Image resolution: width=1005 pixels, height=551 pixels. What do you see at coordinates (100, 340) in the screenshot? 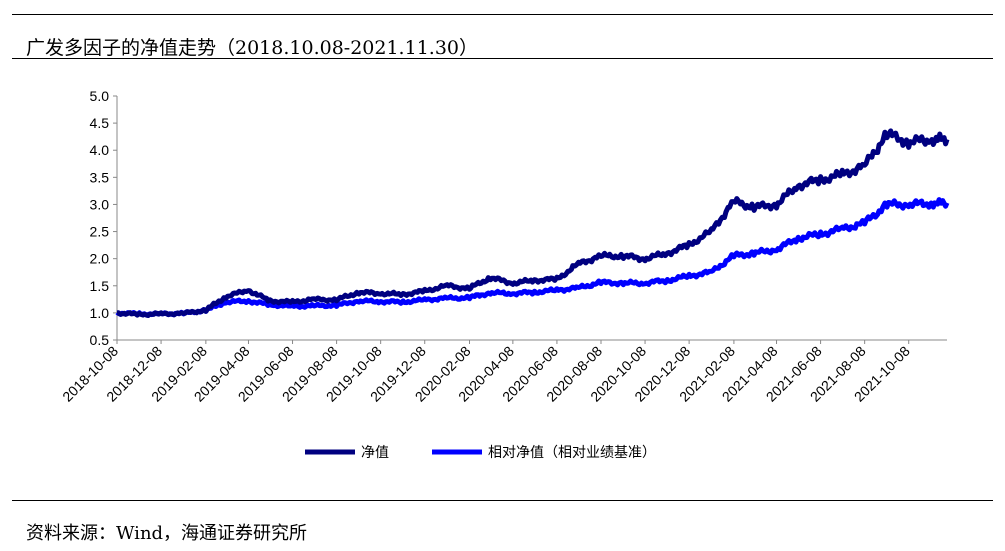
I see `y-tick-label: 0.5` at bounding box center [100, 340].